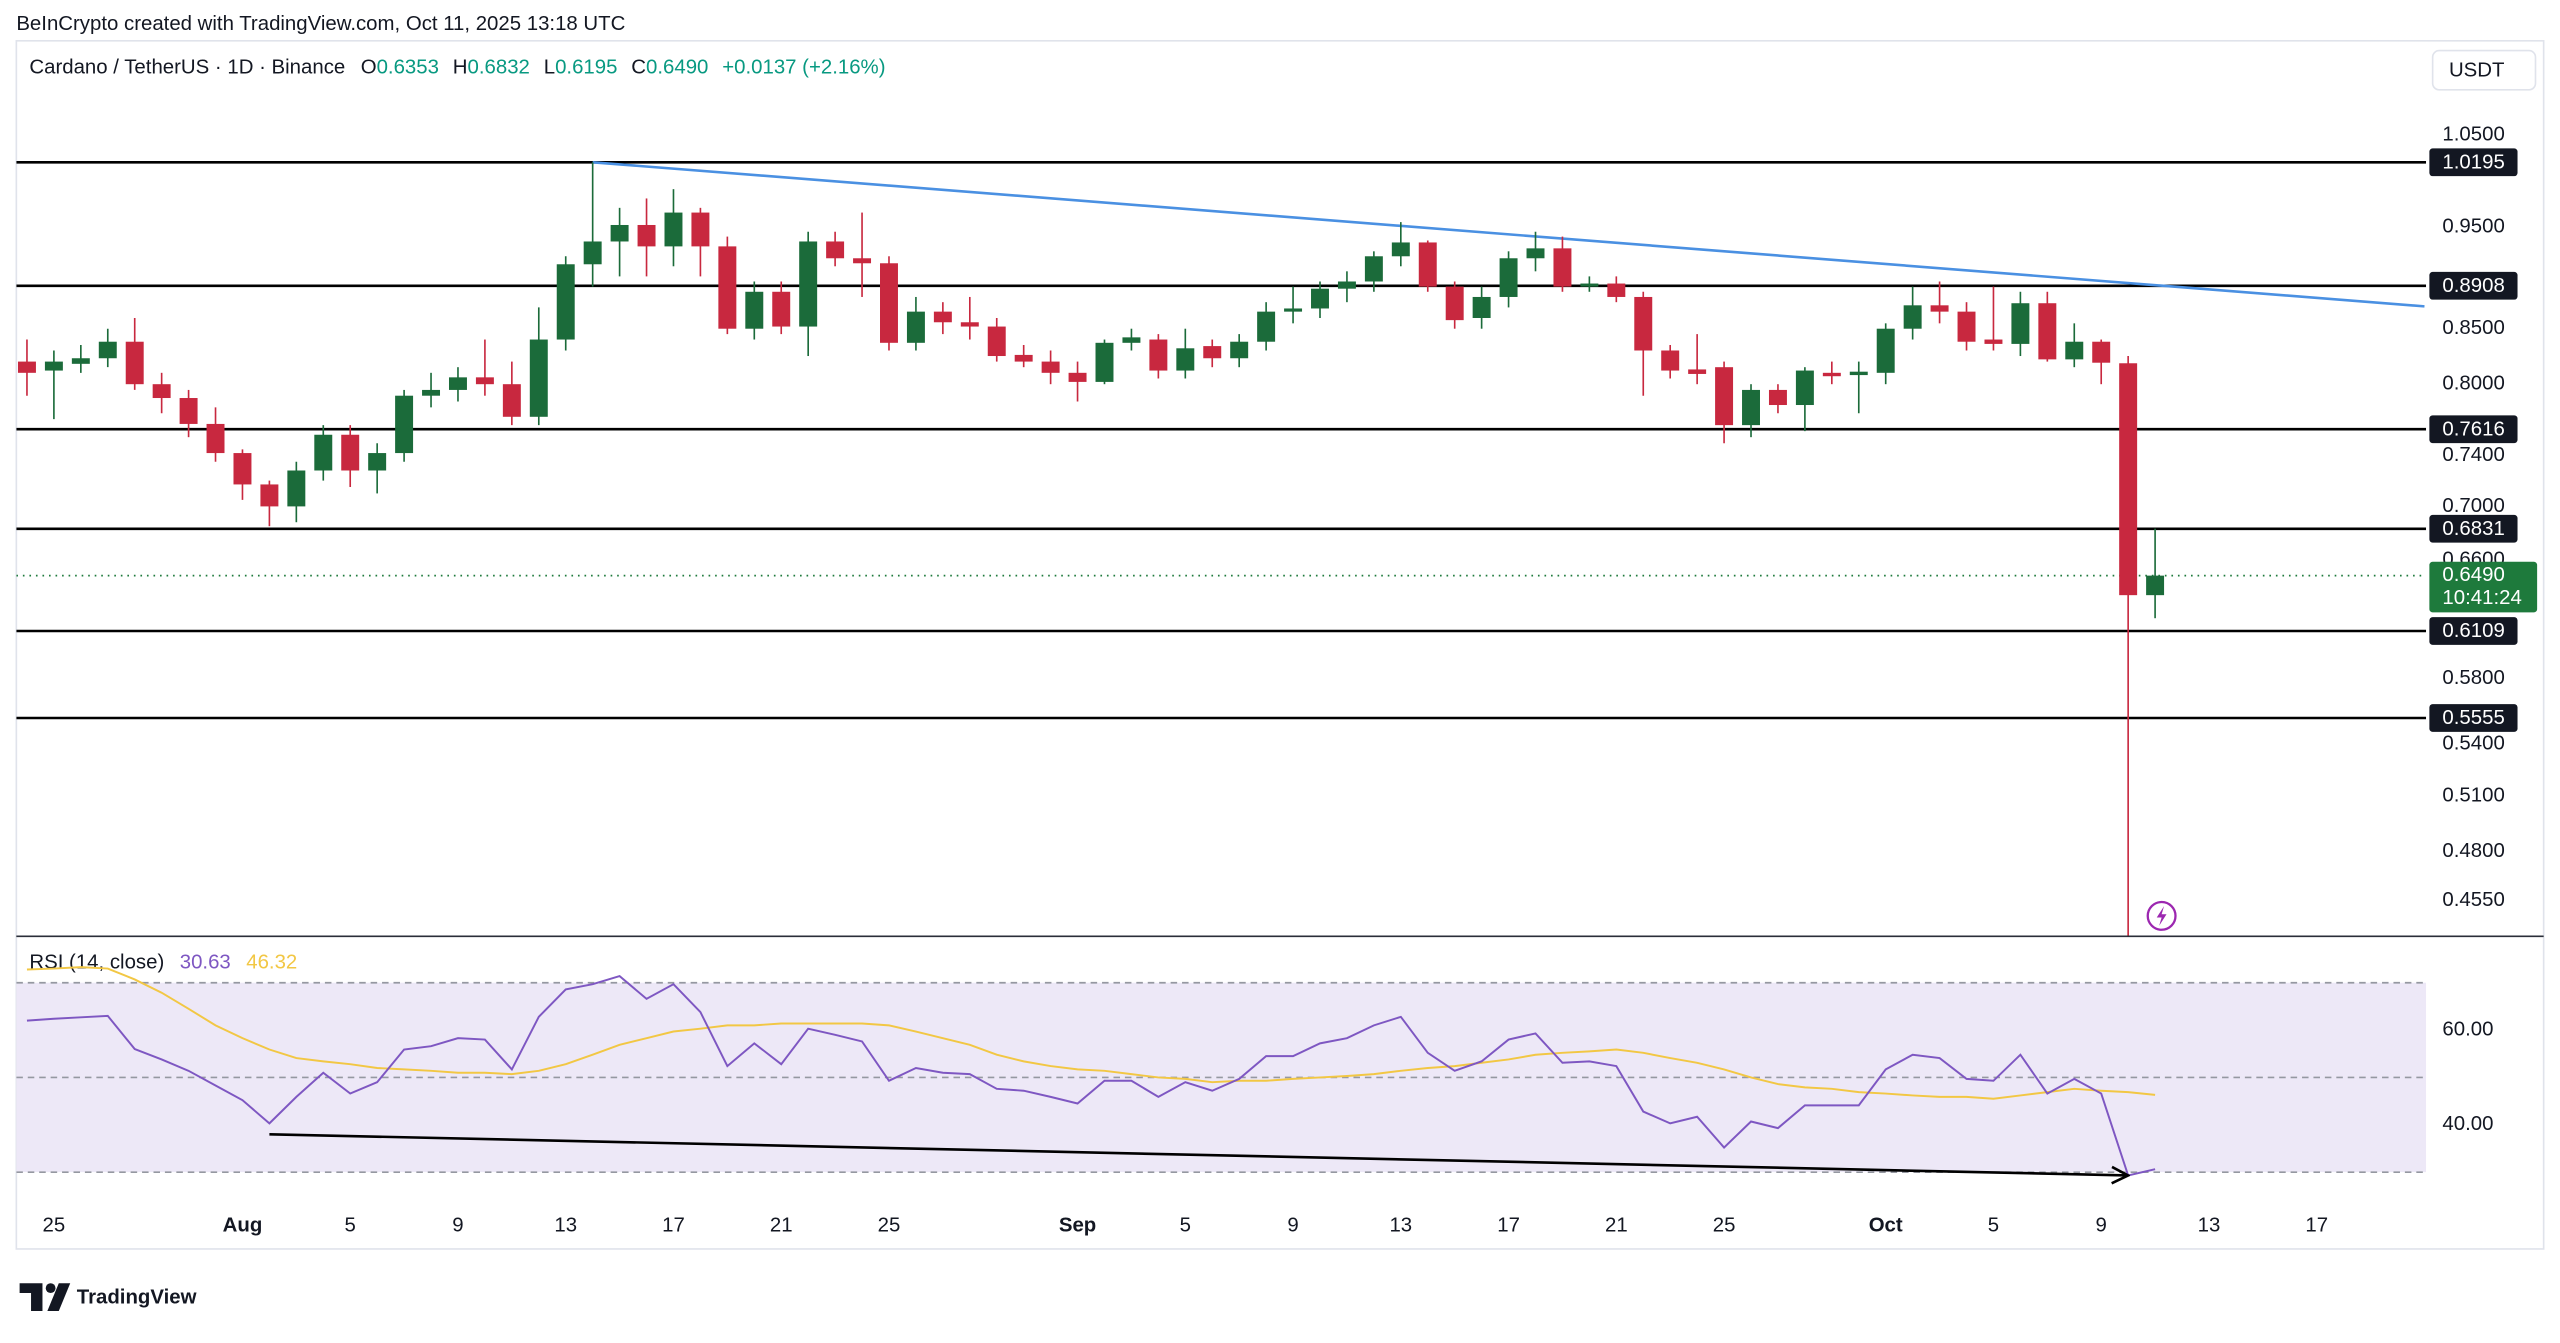 The height and width of the screenshot is (1343, 2560). What do you see at coordinates (1198, 1153) in the screenshot?
I see `divergence-line` at bounding box center [1198, 1153].